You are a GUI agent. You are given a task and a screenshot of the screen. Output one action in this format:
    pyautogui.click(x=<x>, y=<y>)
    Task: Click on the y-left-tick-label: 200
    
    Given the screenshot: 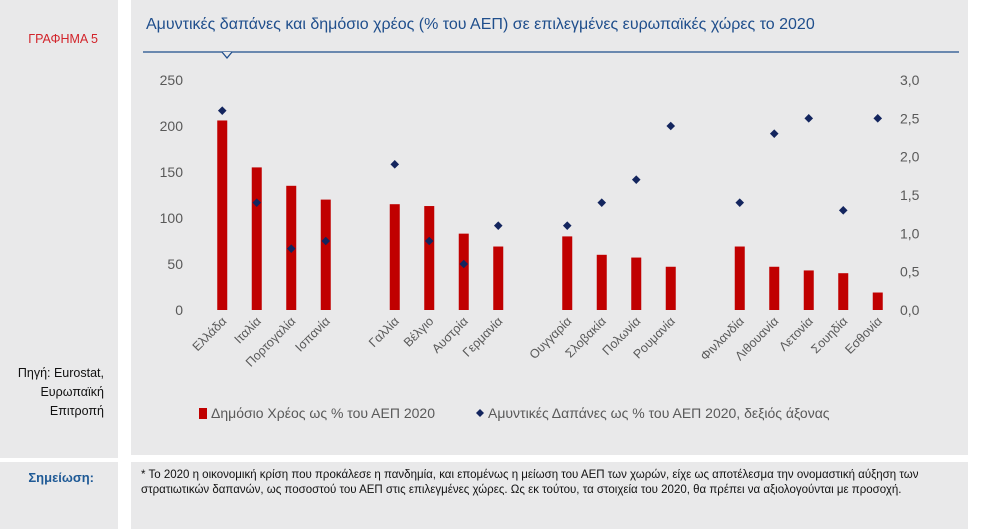 What is the action you would take?
    pyautogui.click(x=172, y=126)
    